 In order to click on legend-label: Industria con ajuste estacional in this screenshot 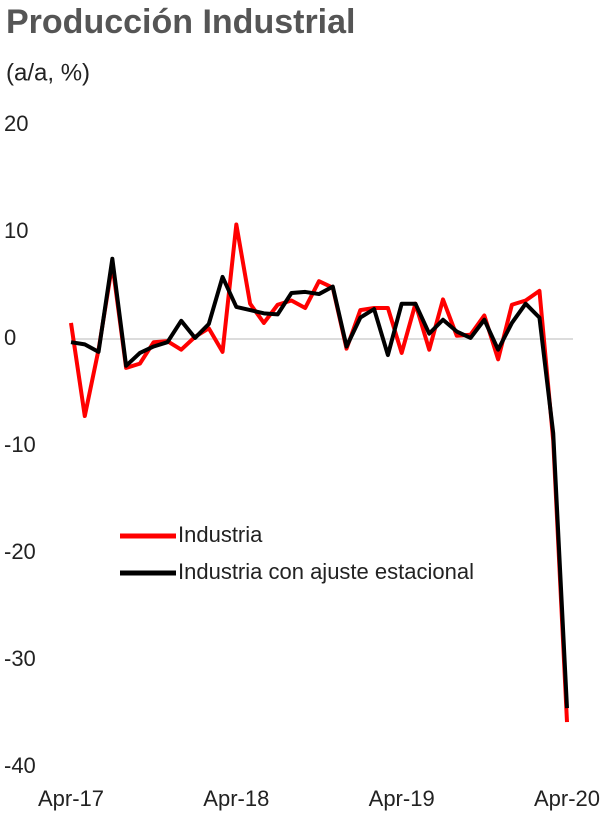, I will do `click(326, 571)`.